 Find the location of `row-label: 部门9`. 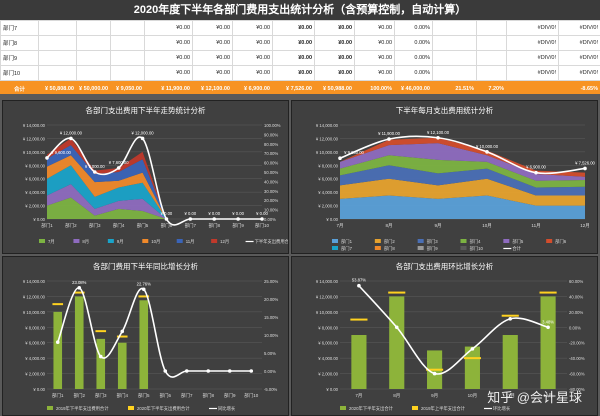

row-label: 部门9 is located at coordinates (19, 58).